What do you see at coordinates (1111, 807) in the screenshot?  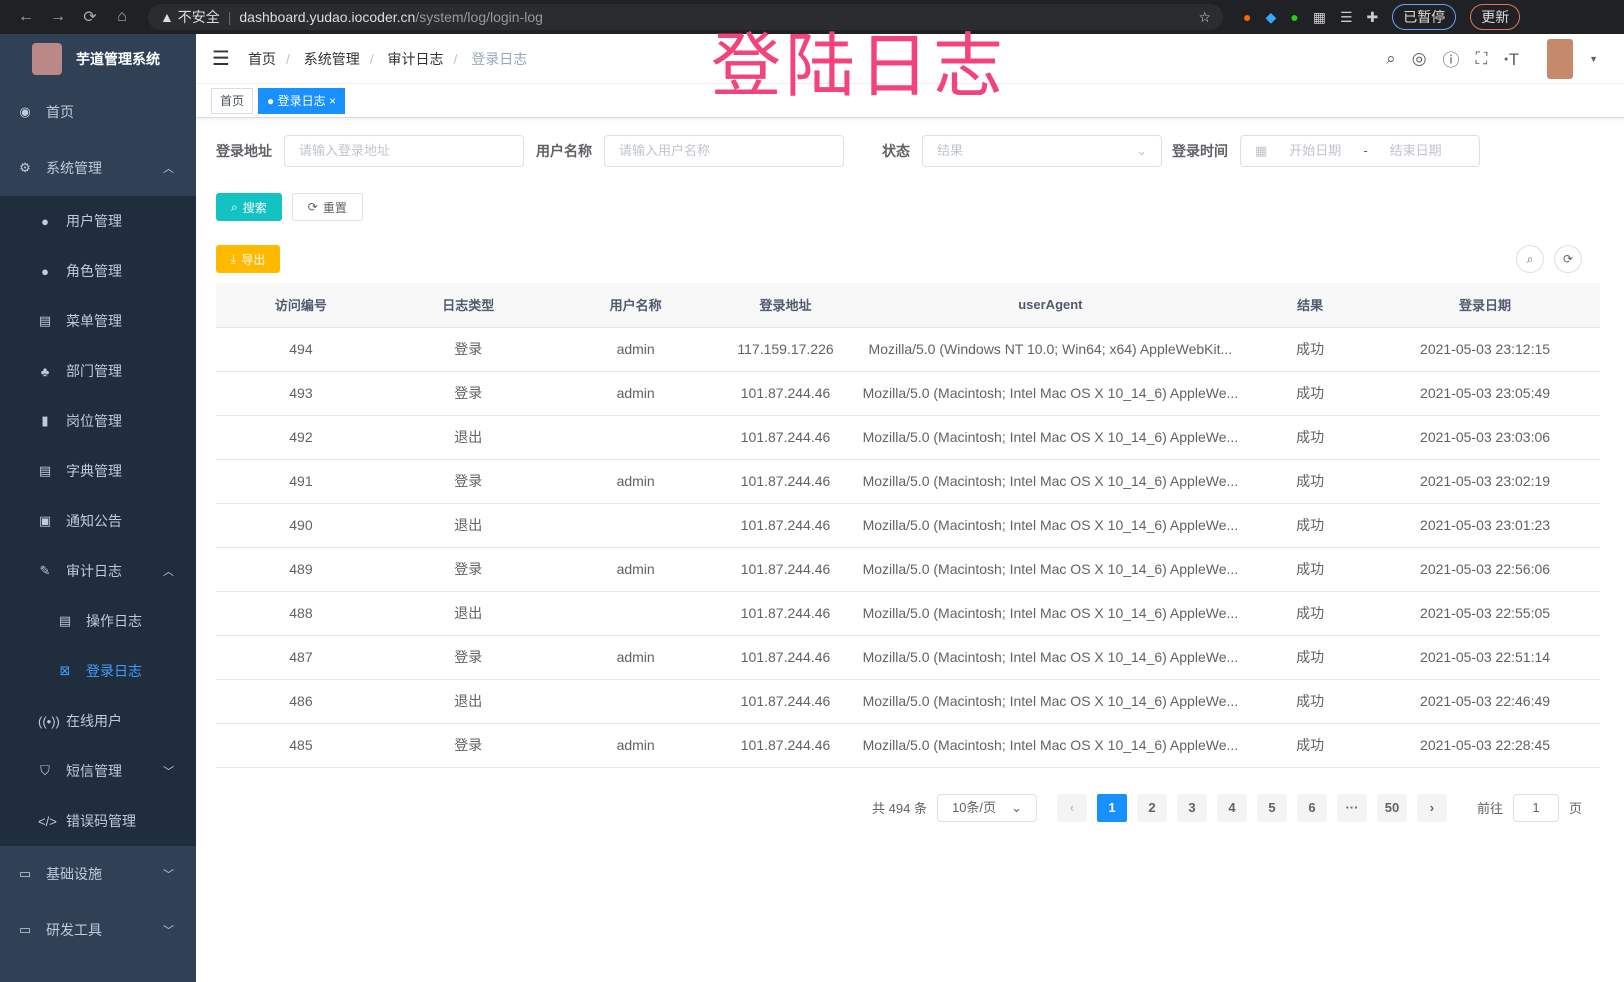 I see `page-button: 1` at bounding box center [1111, 807].